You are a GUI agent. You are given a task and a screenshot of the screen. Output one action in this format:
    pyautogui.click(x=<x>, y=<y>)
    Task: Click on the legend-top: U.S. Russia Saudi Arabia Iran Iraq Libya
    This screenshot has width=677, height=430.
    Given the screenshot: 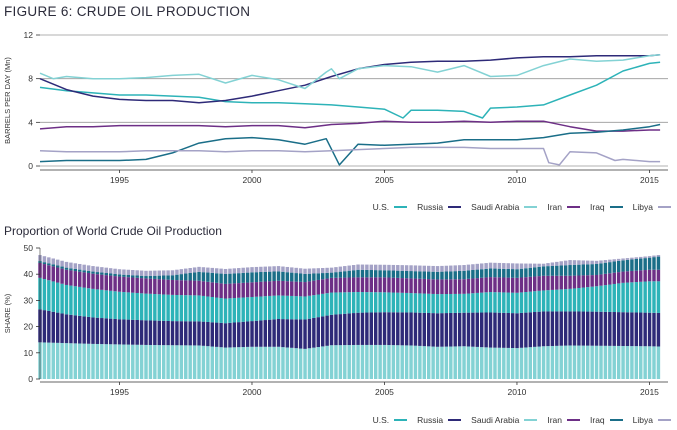 What is the action you would take?
    pyautogui.click(x=517, y=207)
    